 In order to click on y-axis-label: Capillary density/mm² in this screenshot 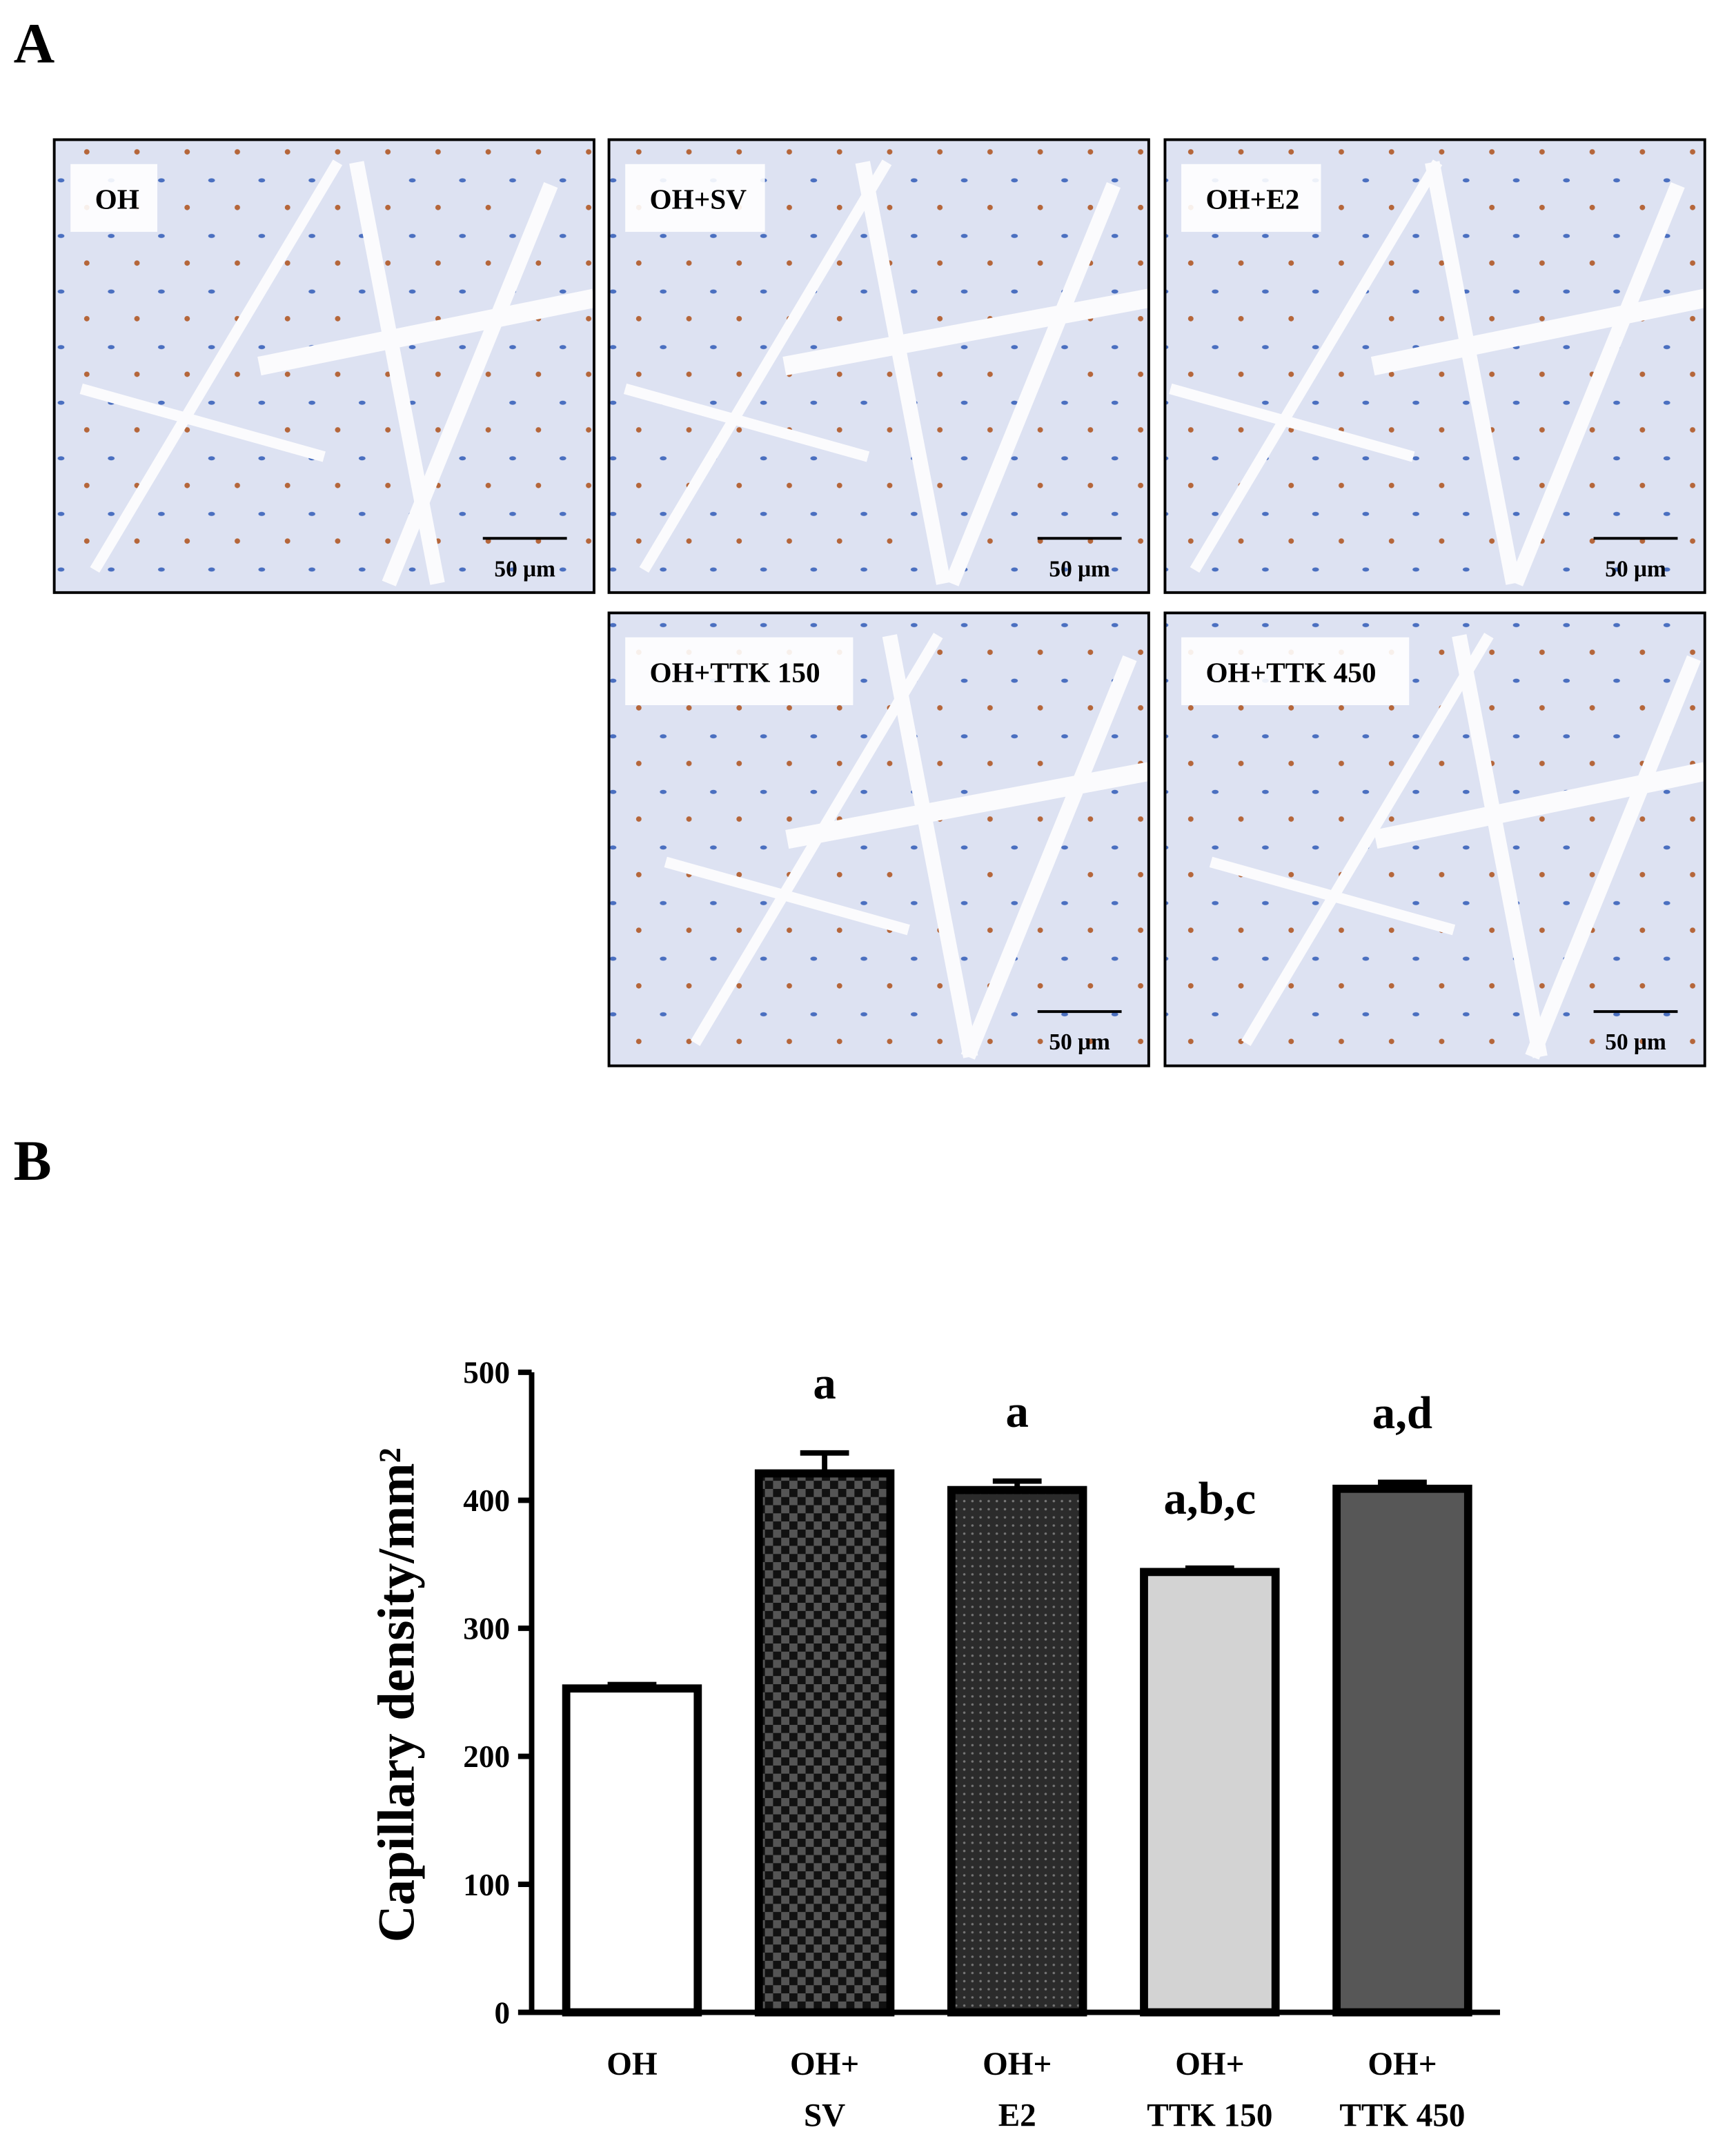, I will do `click(397, 1695)`.